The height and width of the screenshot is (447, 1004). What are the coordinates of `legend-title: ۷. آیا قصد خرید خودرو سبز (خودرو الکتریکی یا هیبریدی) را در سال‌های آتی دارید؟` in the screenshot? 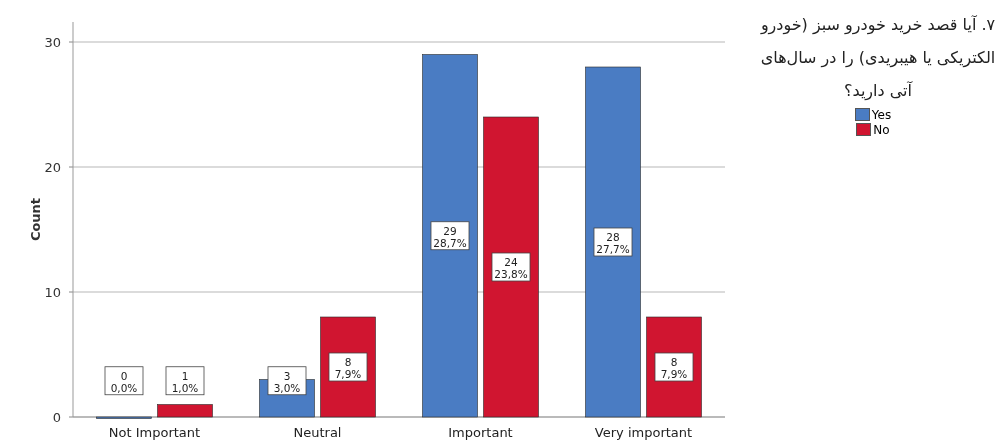 It's located at (878, 58).